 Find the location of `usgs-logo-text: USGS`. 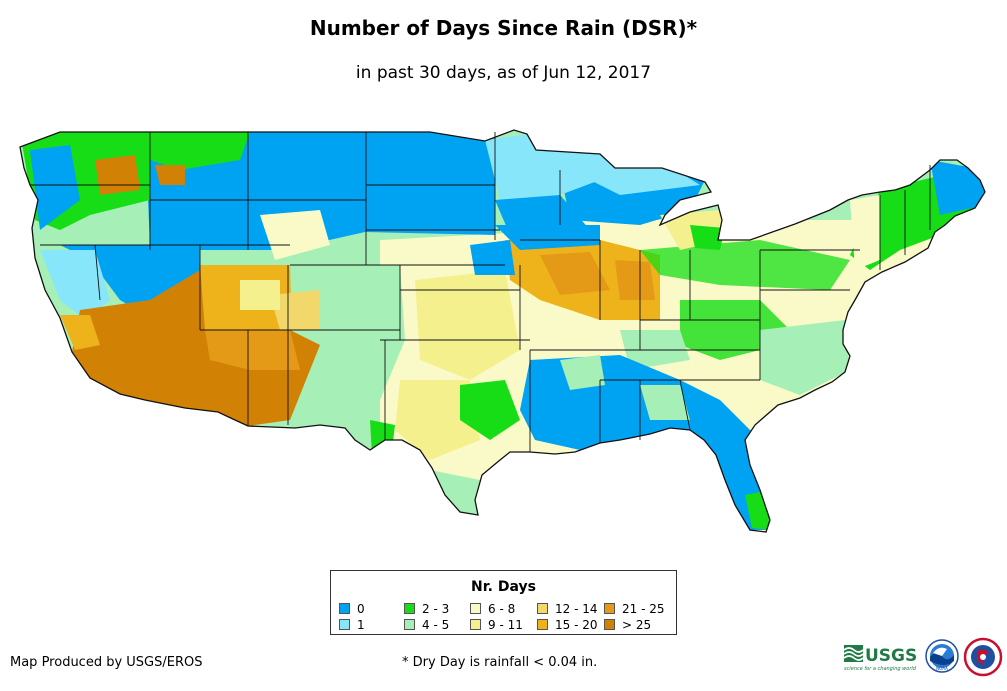

usgs-logo-text: USGS is located at coordinates (891, 656).